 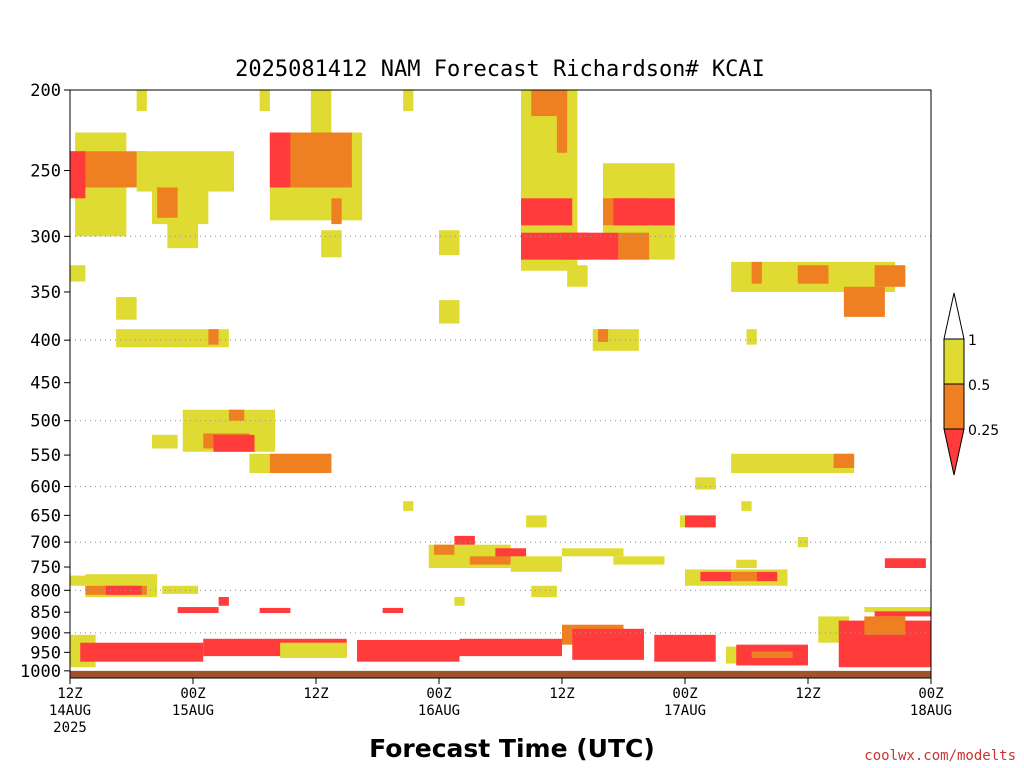 What do you see at coordinates (45, 456) in the screenshot?
I see `y-tick-label: 550` at bounding box center [45, 456].